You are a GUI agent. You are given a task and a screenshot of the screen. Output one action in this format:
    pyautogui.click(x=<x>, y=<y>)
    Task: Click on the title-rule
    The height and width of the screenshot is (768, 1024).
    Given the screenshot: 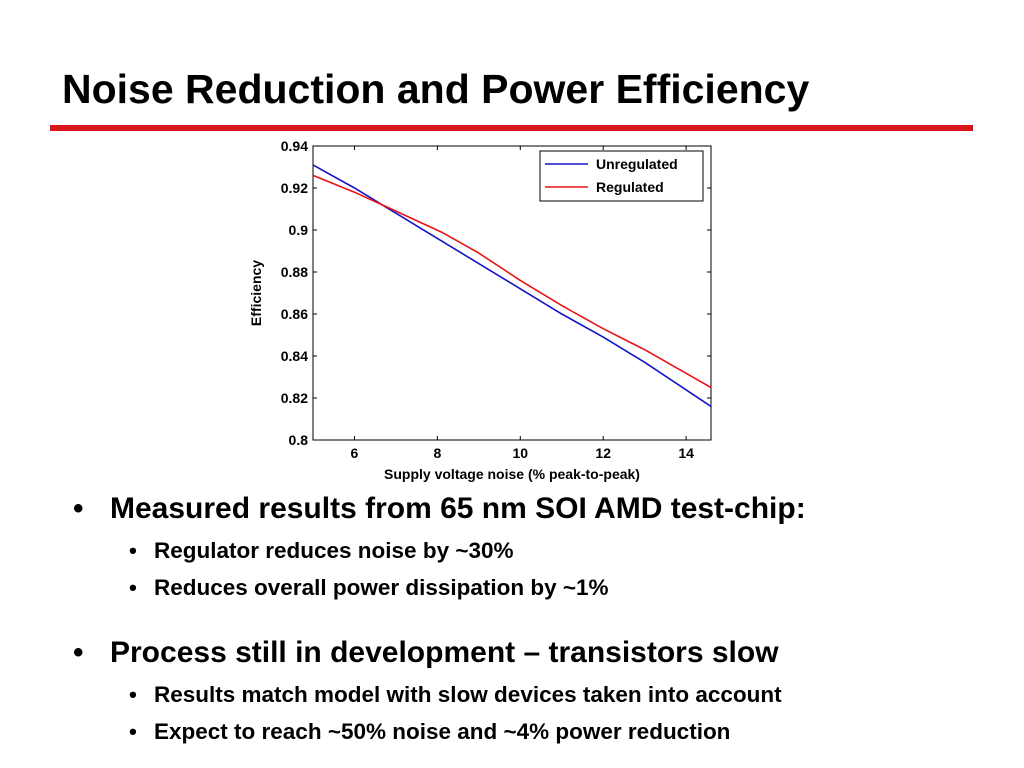 What is the action you would take?
    pyautogui.click(x=511, y=128)
    